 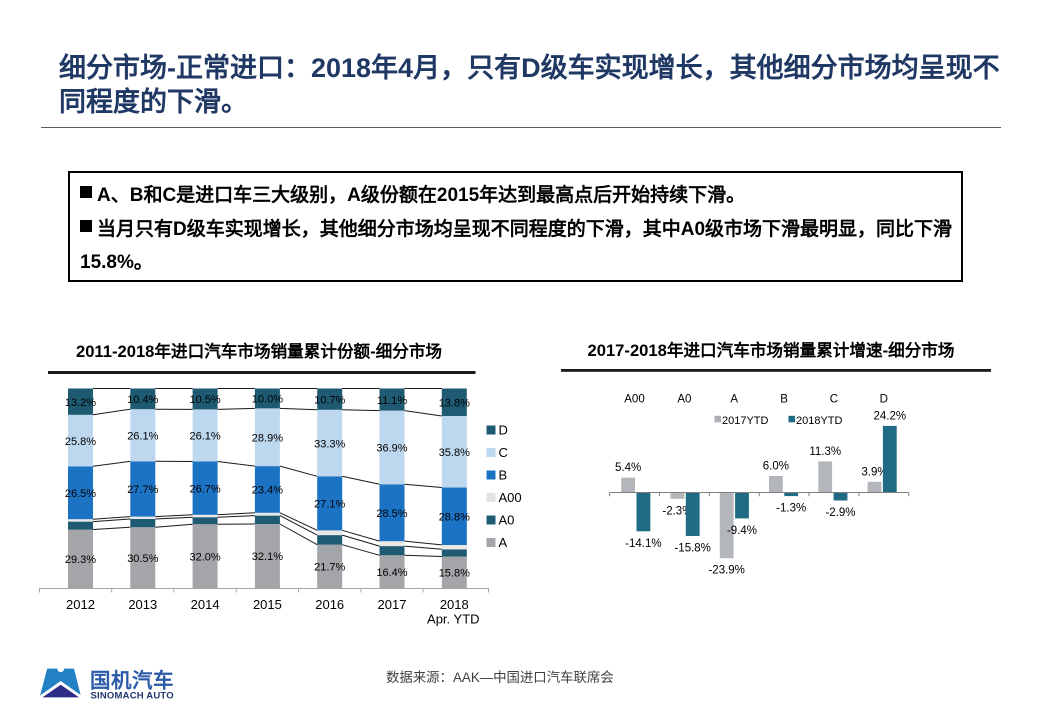 What do you see at coordinates (329, 568) in the screenshot?
I see `svg-text: 21.7%` at bounding box center [329, 568].